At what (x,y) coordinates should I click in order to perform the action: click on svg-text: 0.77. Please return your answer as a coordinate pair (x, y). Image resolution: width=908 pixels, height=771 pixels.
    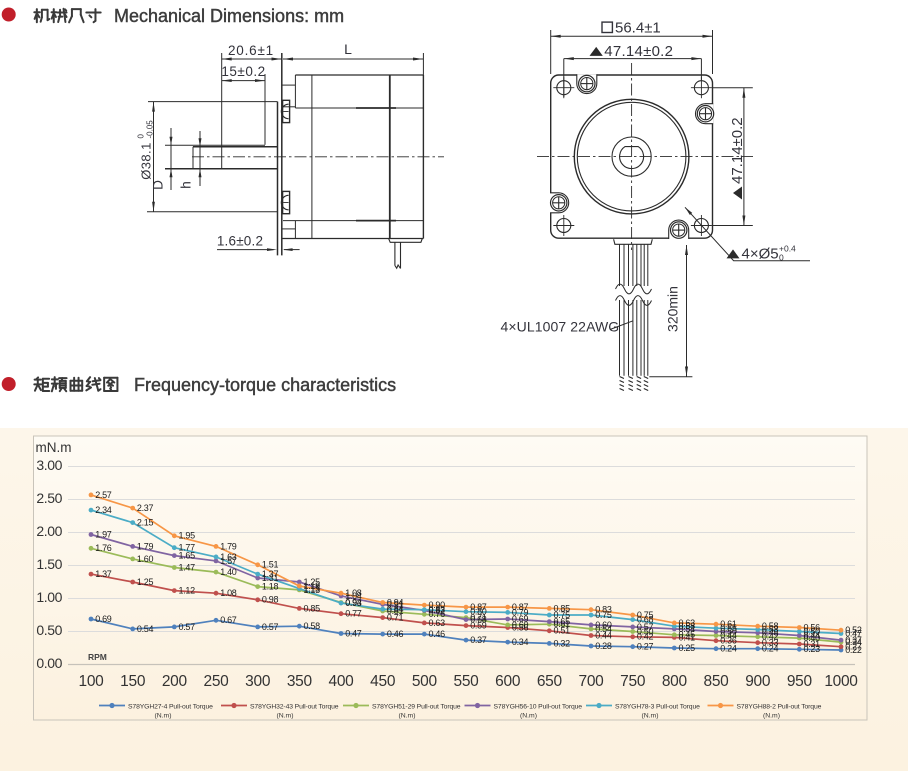
    Looking at the image, I should click on (353, 614).